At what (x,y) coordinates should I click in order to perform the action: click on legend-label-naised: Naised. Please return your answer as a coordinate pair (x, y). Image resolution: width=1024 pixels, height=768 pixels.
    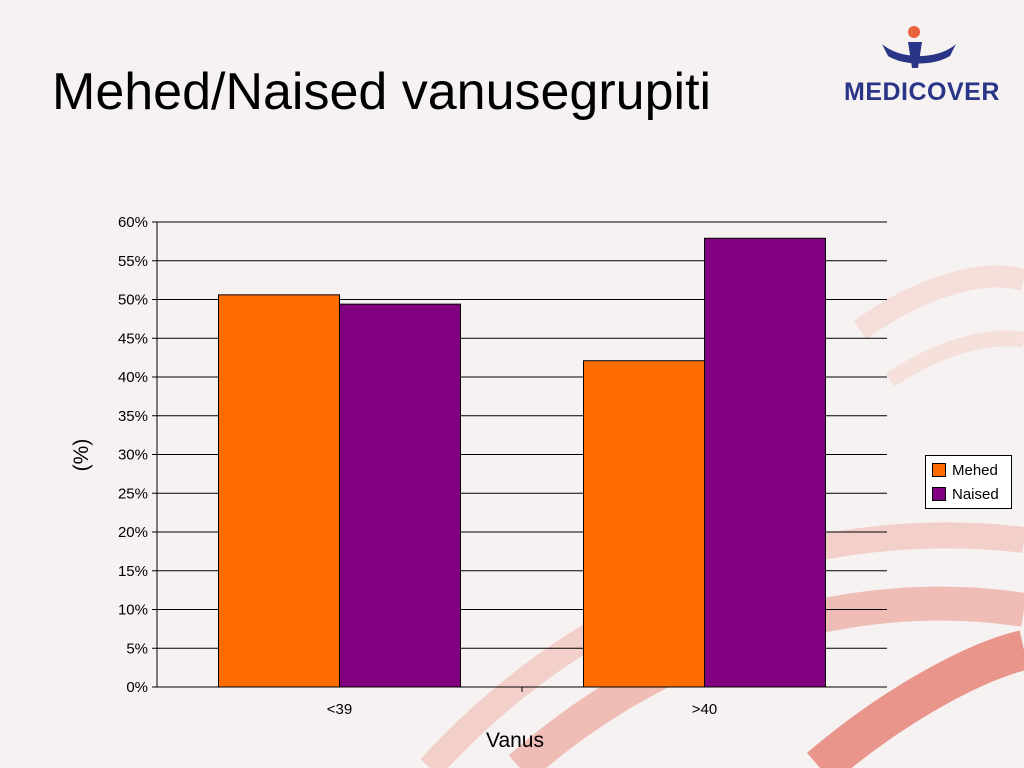
    Looking at the image, I should click on (975, 494).